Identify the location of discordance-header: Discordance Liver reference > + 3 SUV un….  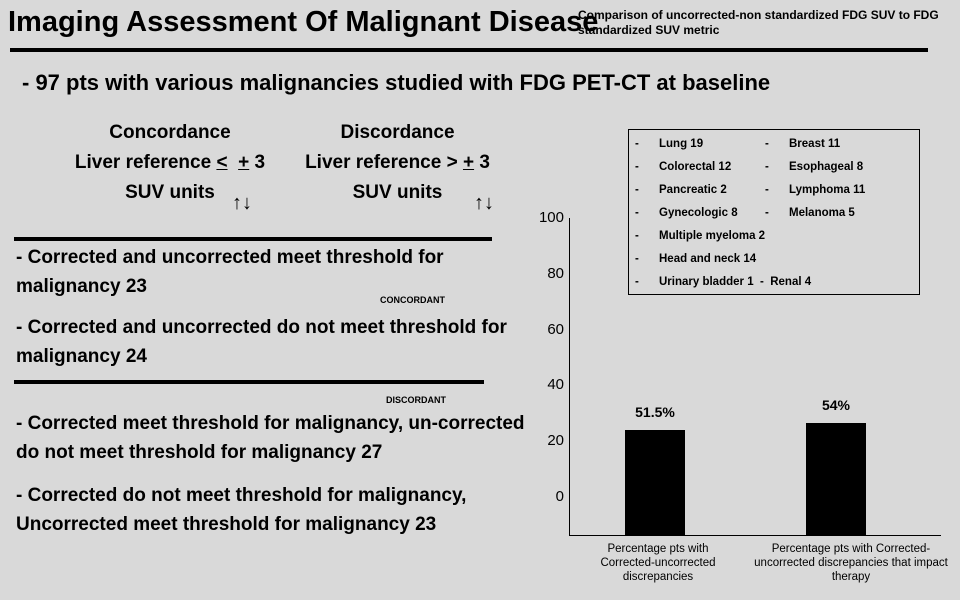
(397, 163).